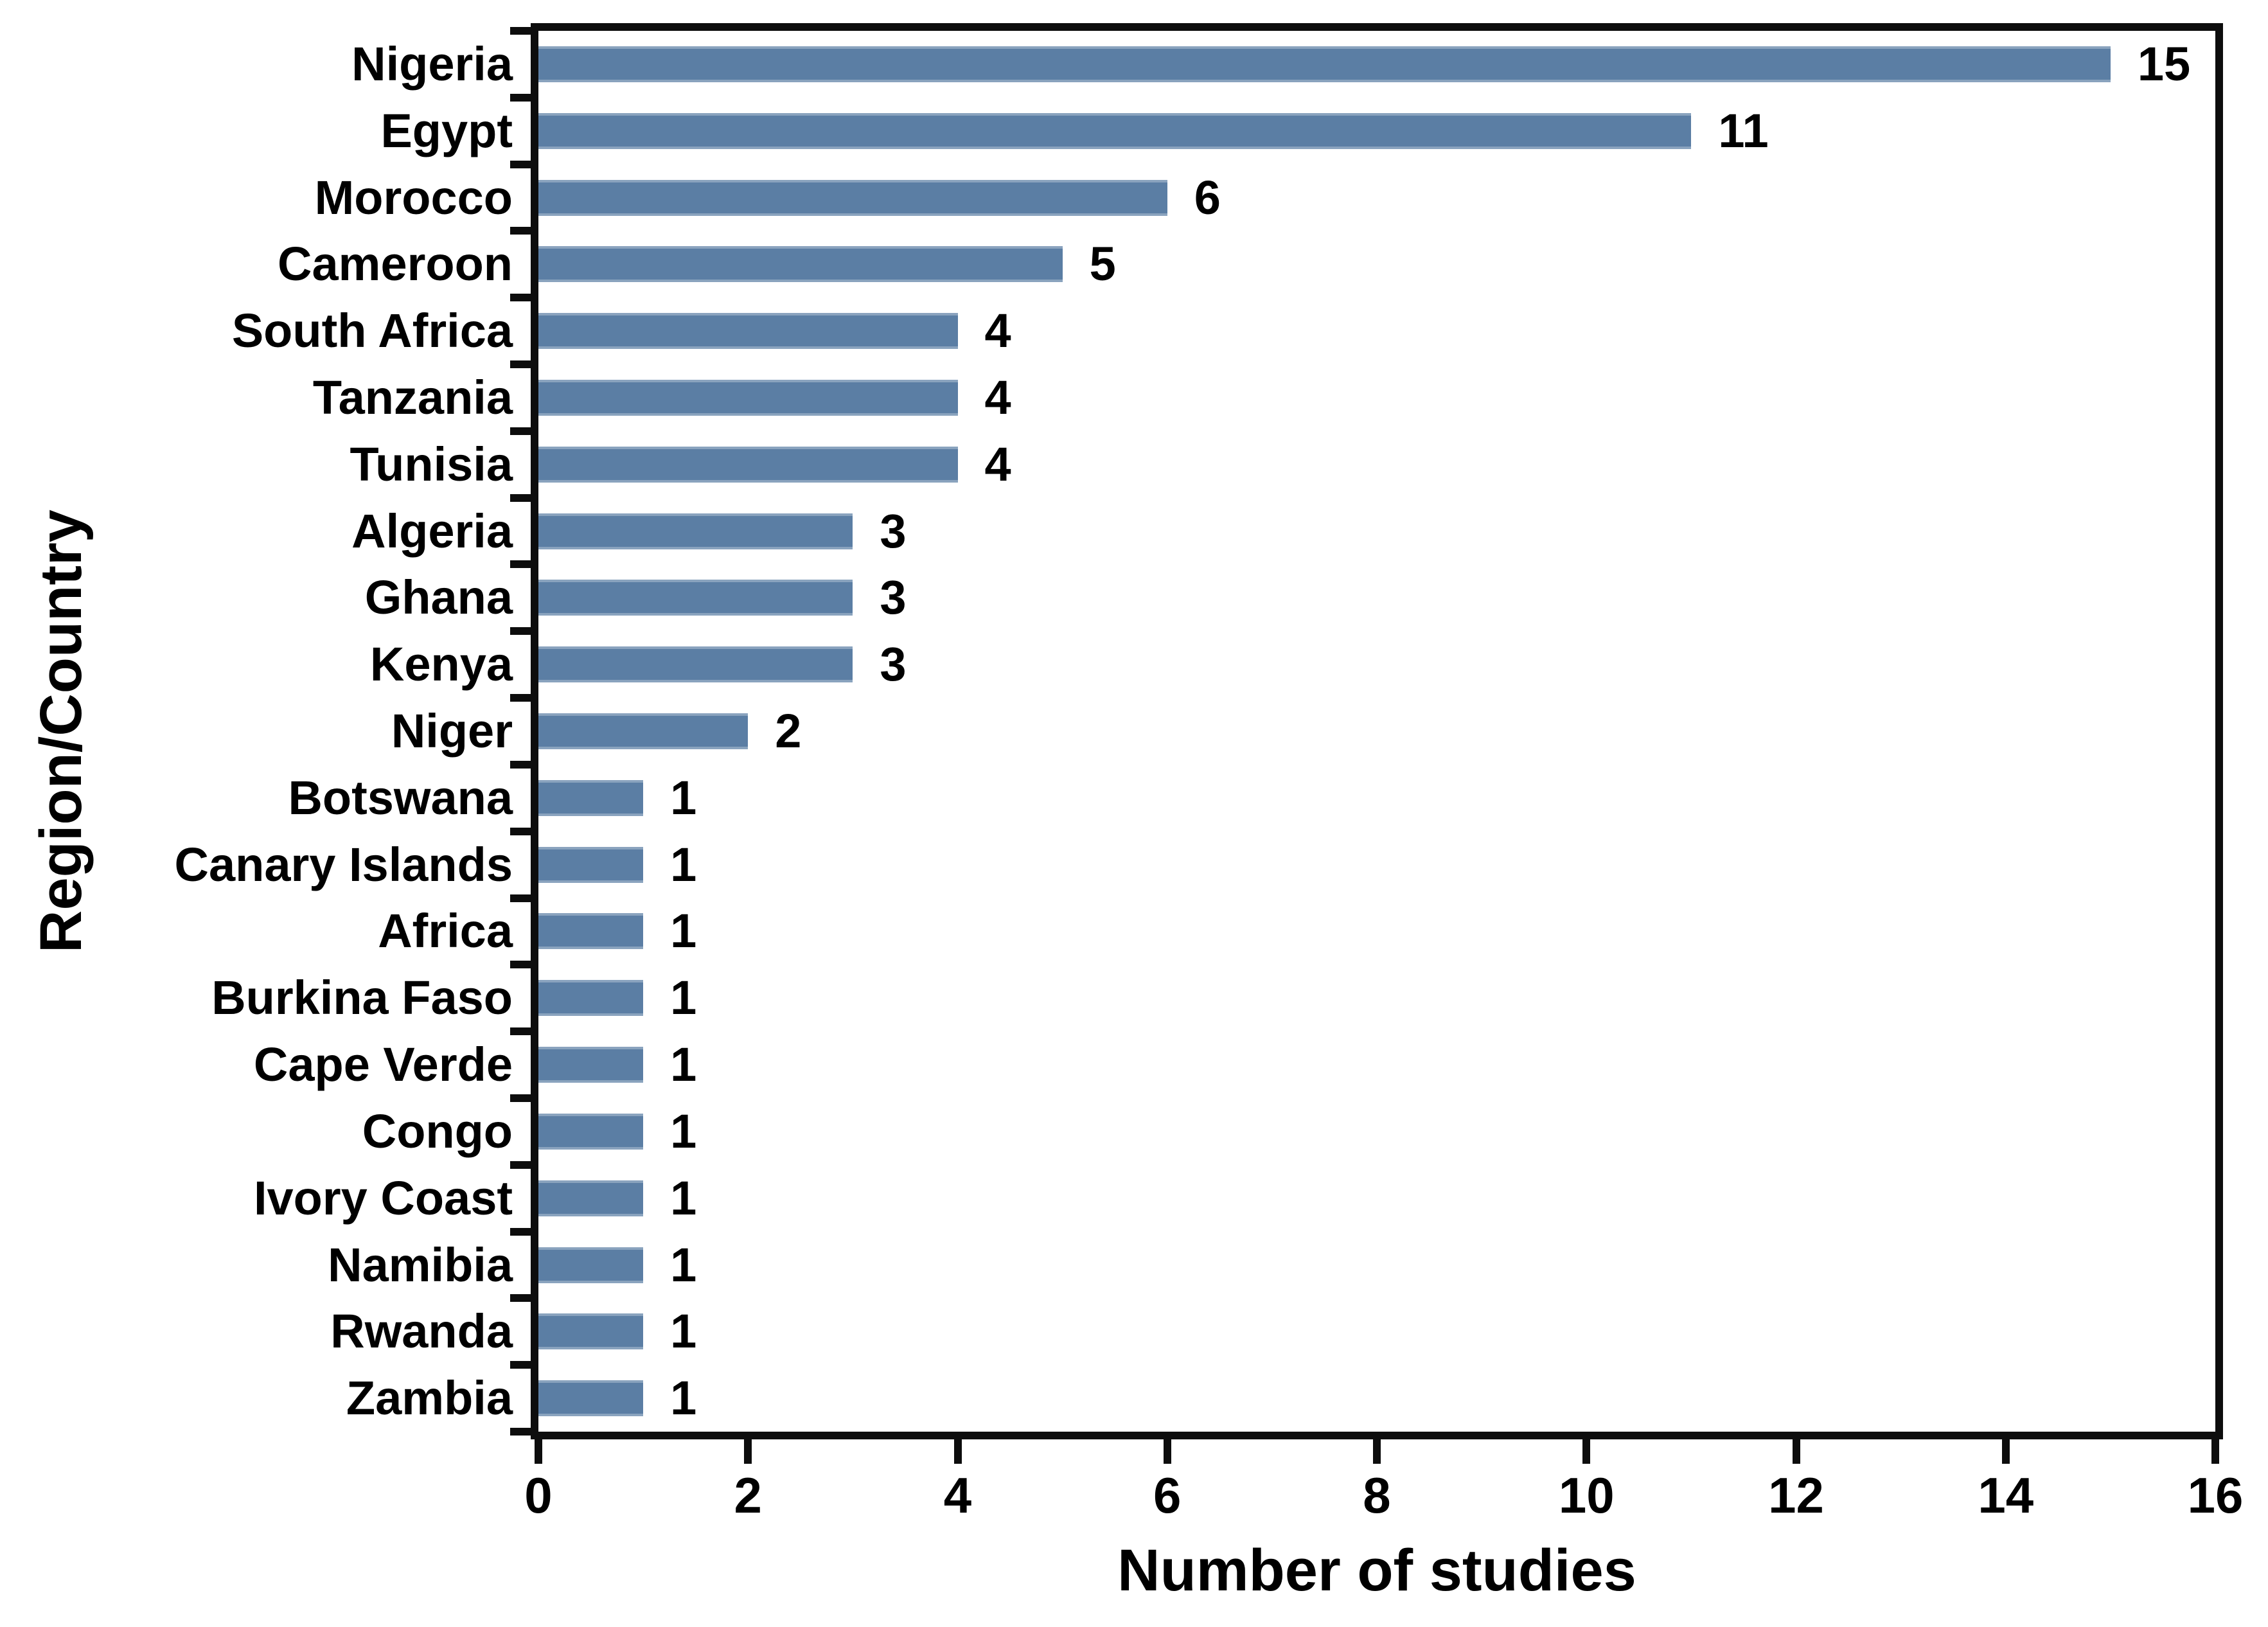 The height and width of the screenshot is (1627, 2268). Describe the element at coordinates (1377, 1496) in the screenshot. I see `x-tick-label: 8` at that location.